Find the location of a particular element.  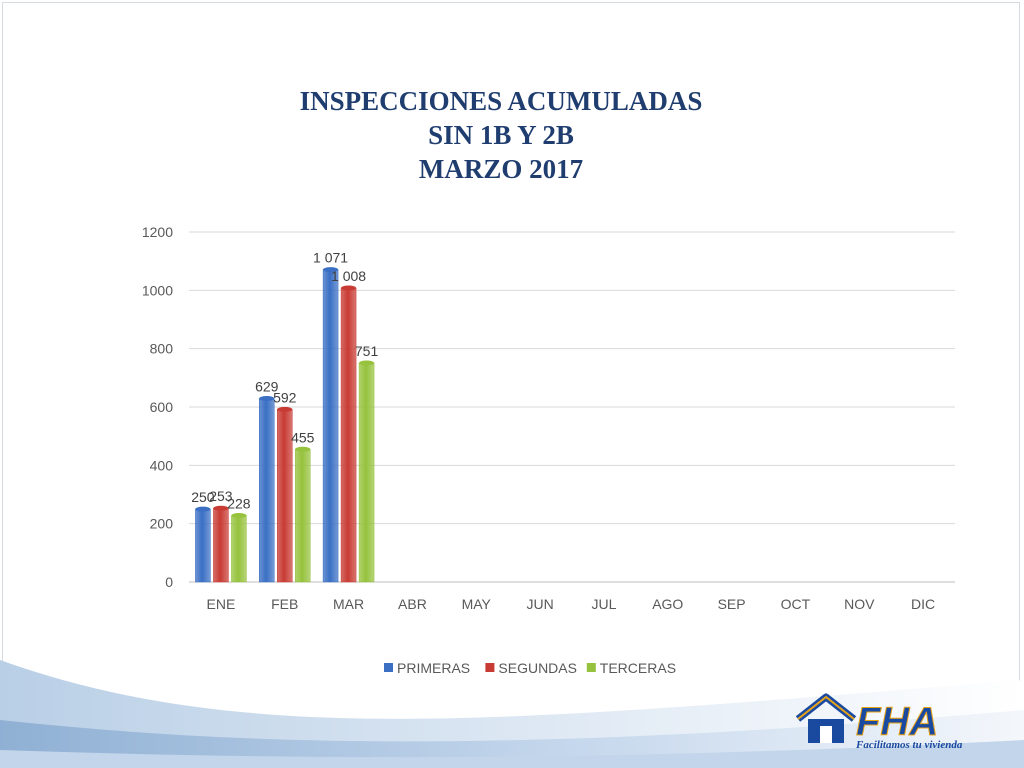

y-tick-label: 1200 is located at coordinates (157, 232).